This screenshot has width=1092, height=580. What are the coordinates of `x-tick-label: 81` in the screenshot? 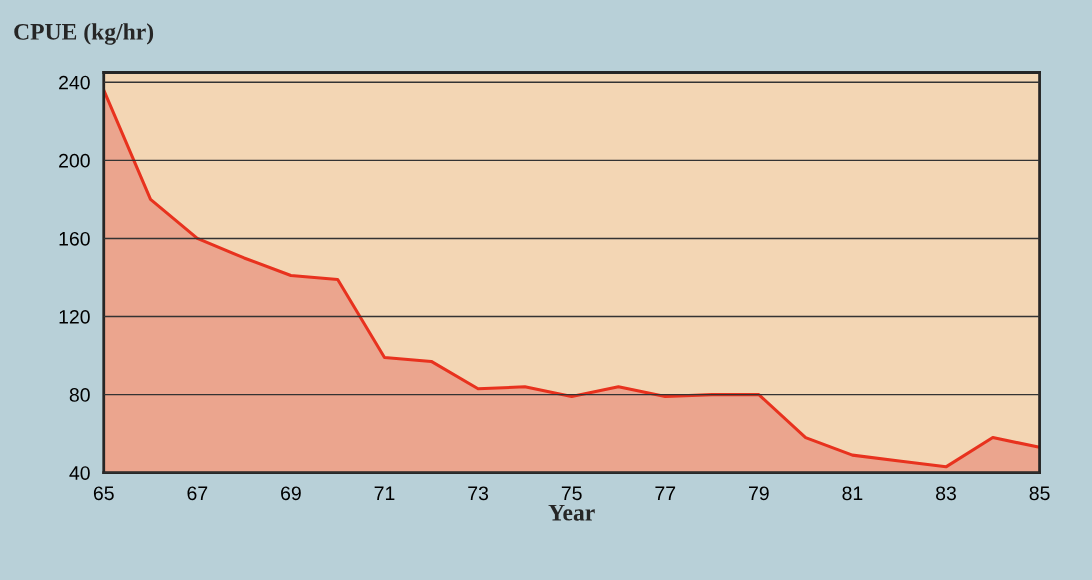 It's located at (852, 493).